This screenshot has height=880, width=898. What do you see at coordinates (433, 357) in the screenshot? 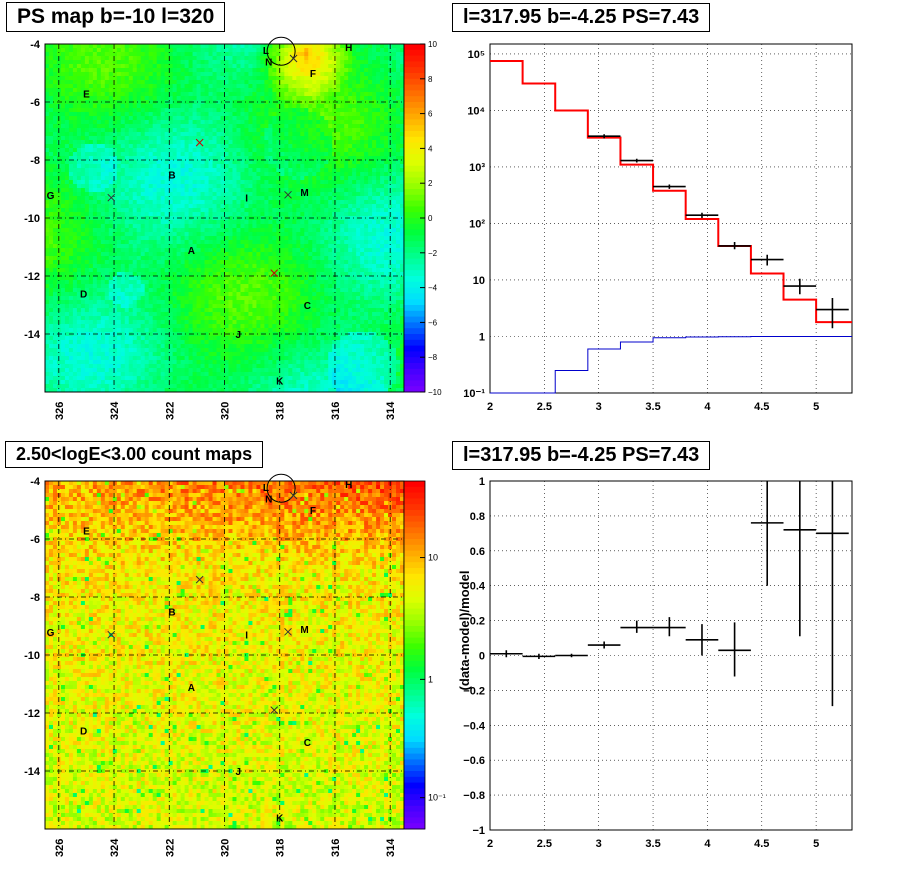
I see `ps-colorbar-tick: −8` at bounding box center [433, 357].